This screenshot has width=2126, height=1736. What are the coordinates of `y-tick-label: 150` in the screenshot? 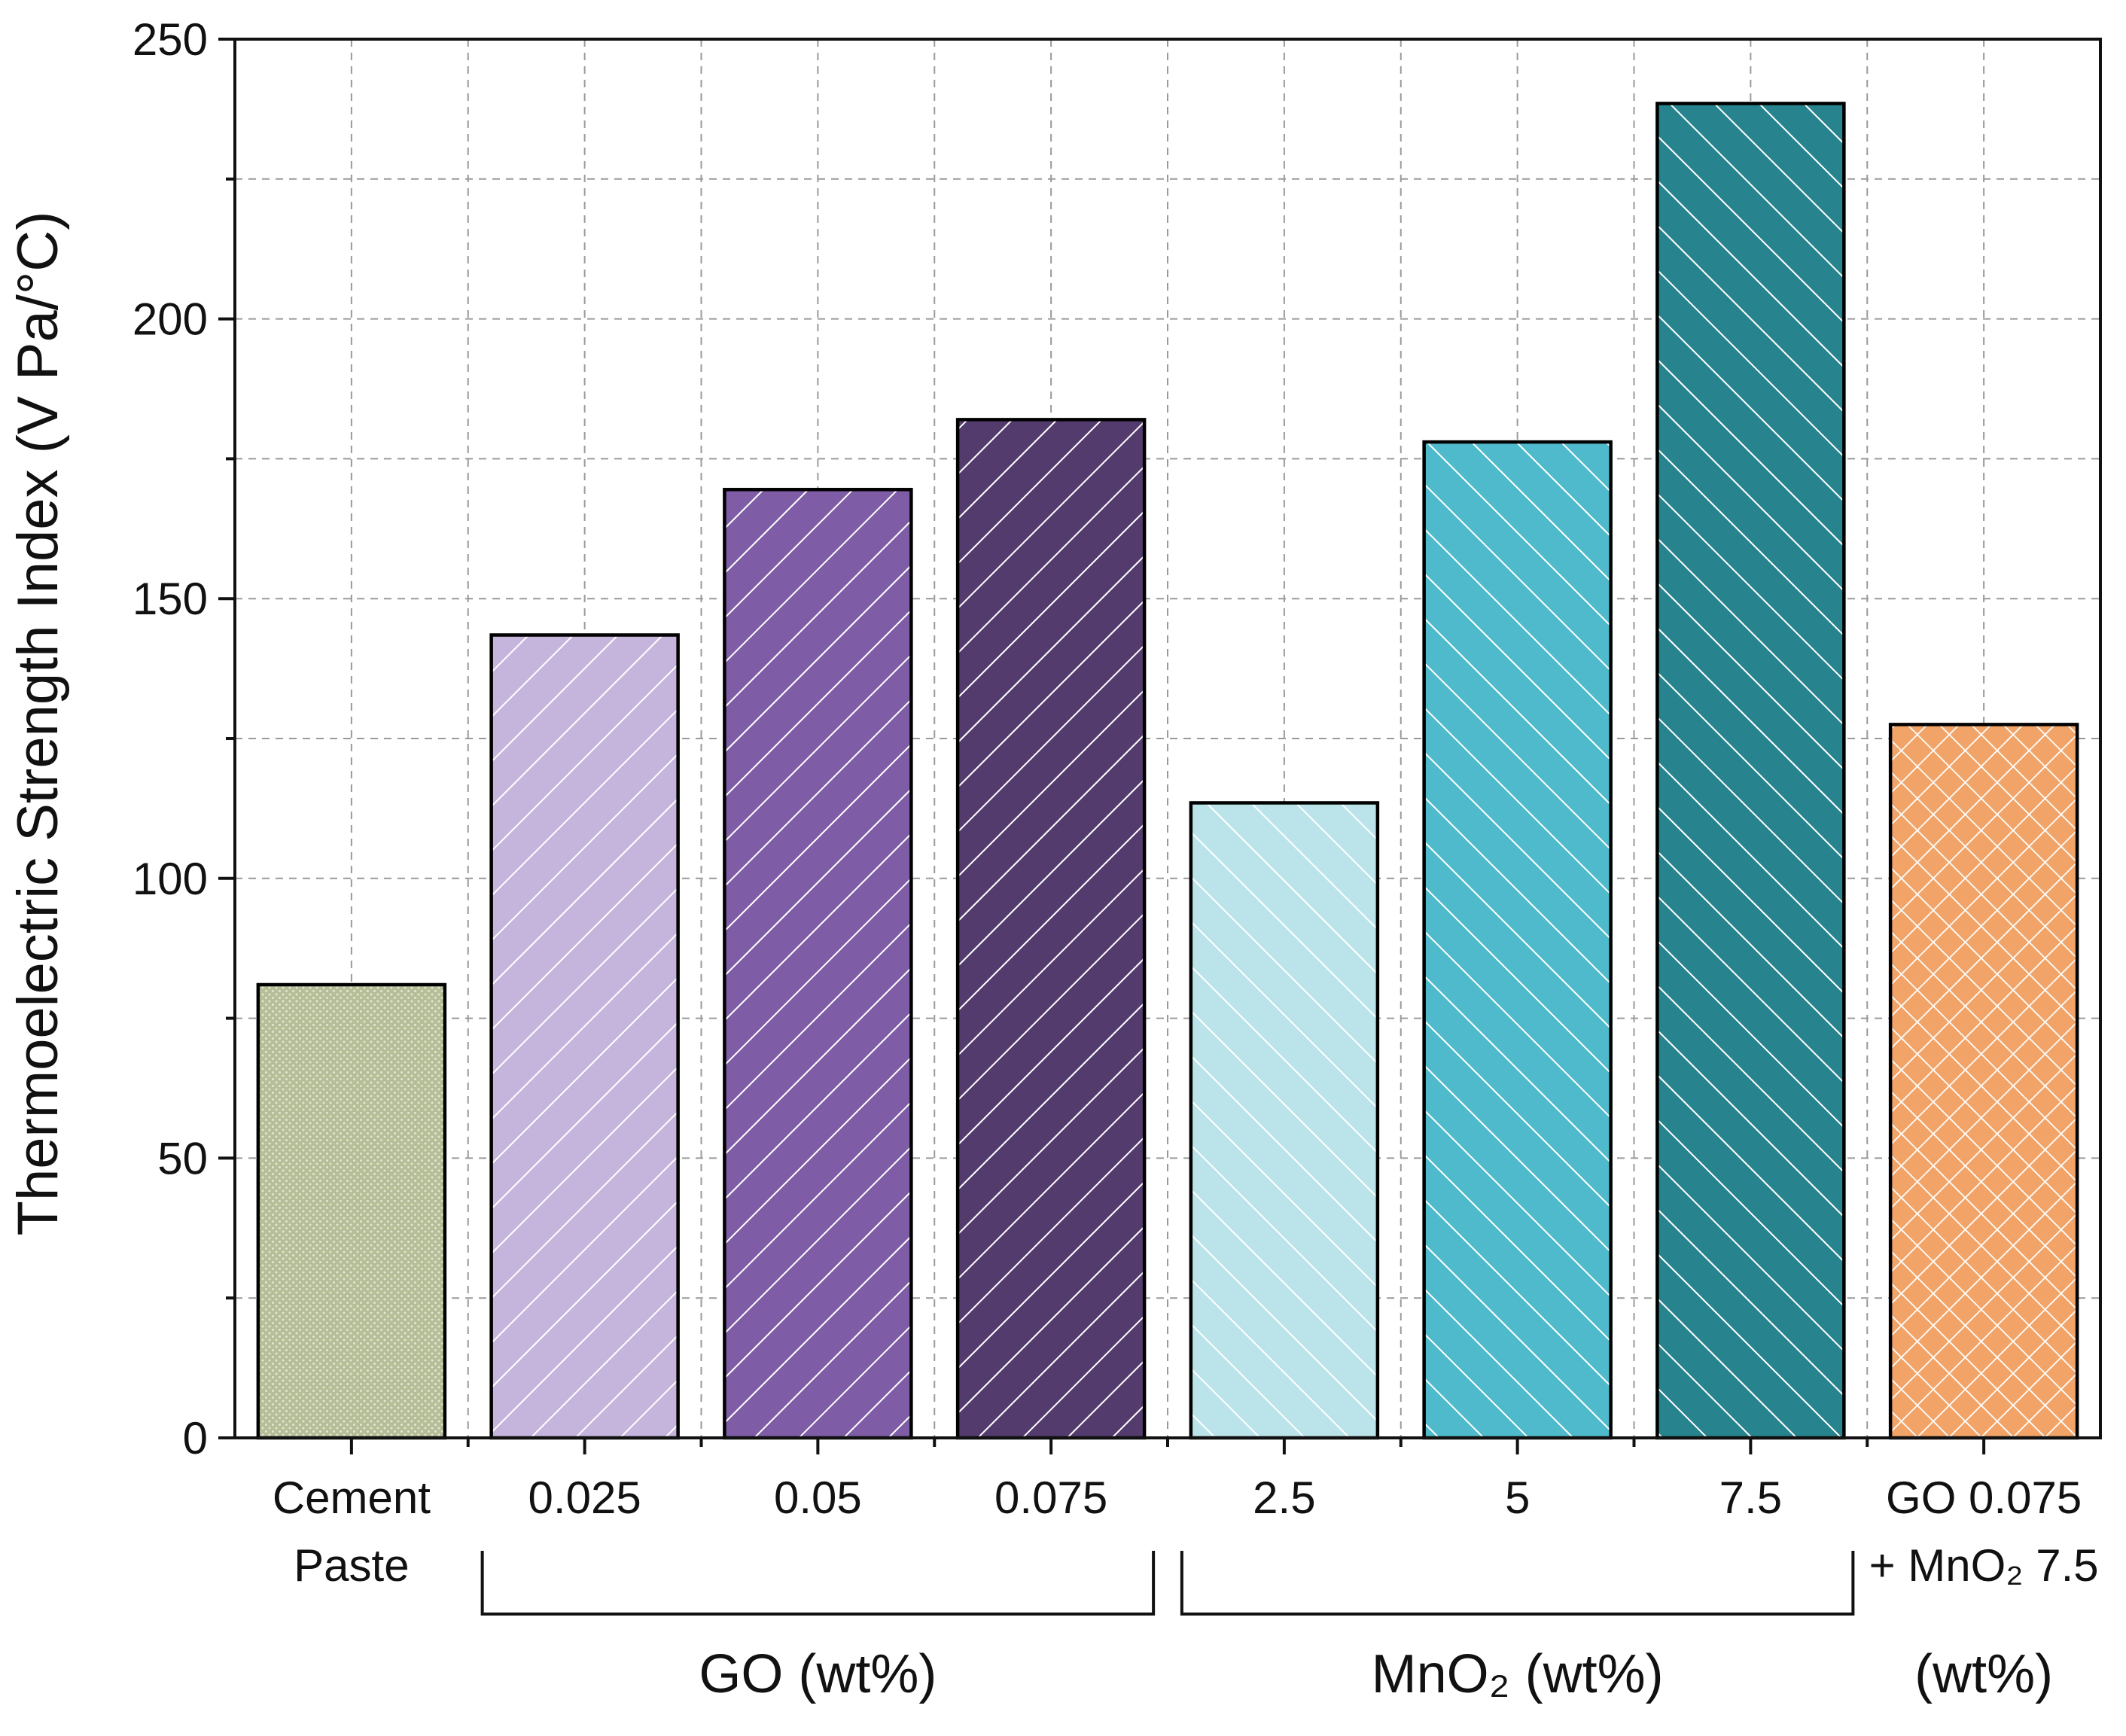 It's located at (170, 599).